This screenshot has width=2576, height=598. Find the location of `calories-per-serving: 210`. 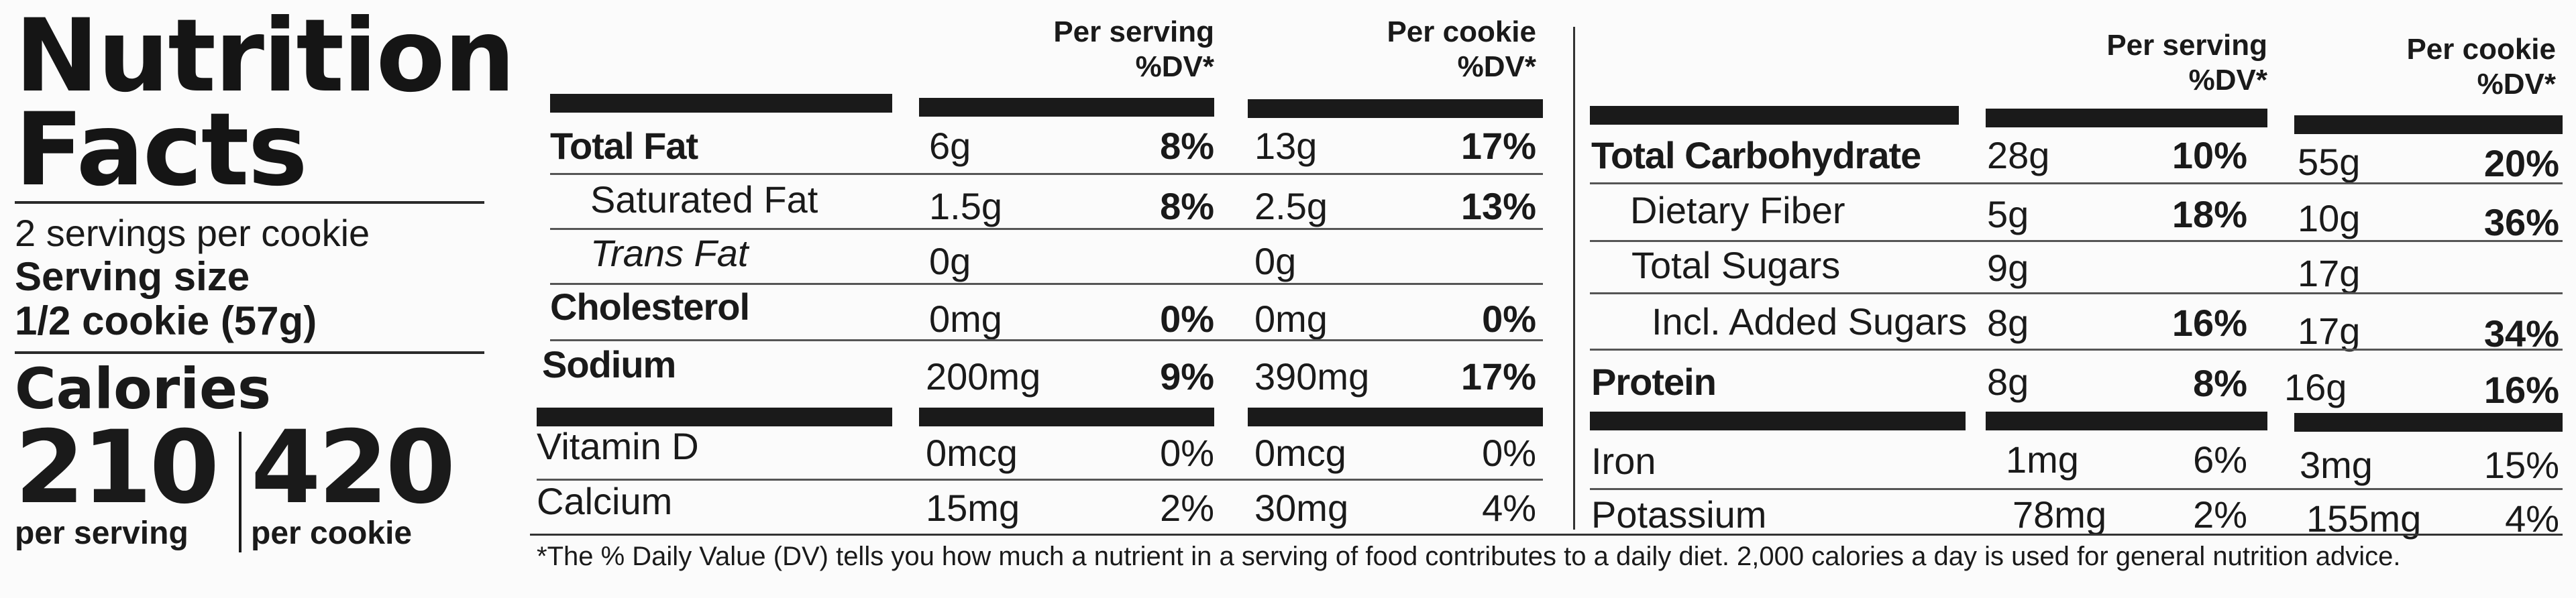

calories-per-serving: 210 is located at coordinates (117, 468).